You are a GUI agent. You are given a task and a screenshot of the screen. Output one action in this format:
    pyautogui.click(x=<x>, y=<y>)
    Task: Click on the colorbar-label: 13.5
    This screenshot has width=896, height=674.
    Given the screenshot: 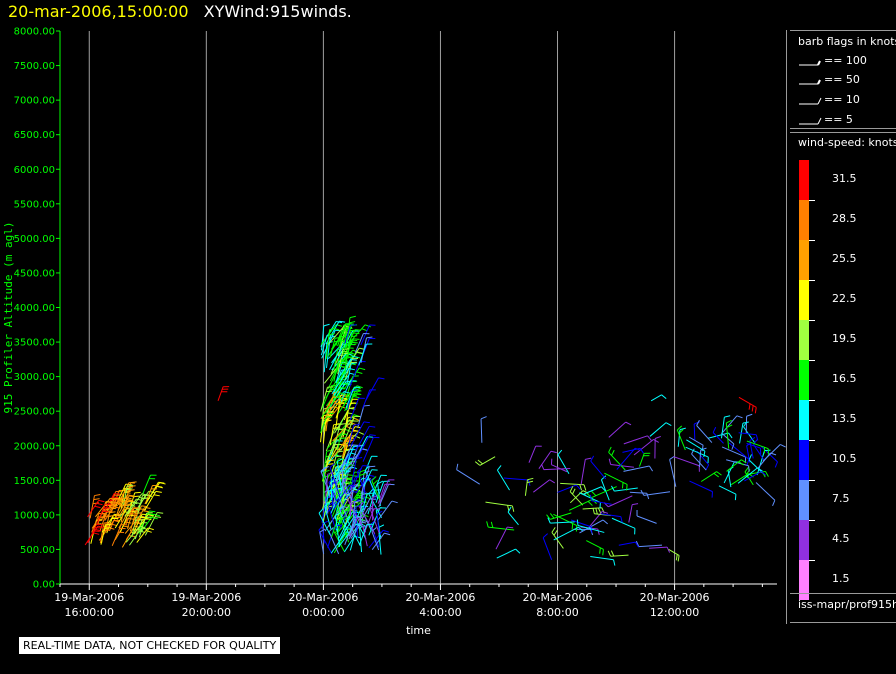 What is the action you would take?
    pyautogui.click(x=844, y=418)
    